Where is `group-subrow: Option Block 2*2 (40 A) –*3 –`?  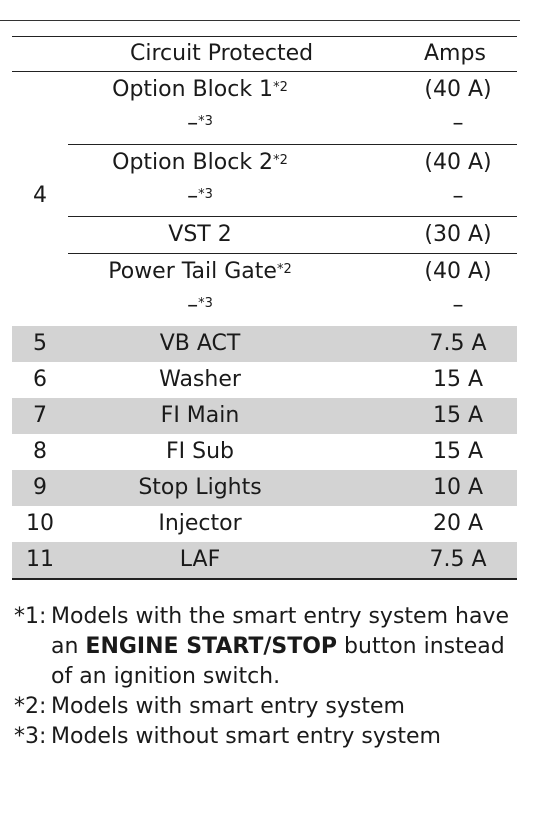
group-subrow: Option Block 2*2 (40 A) –*3 – is located at coordinates (292, 181).